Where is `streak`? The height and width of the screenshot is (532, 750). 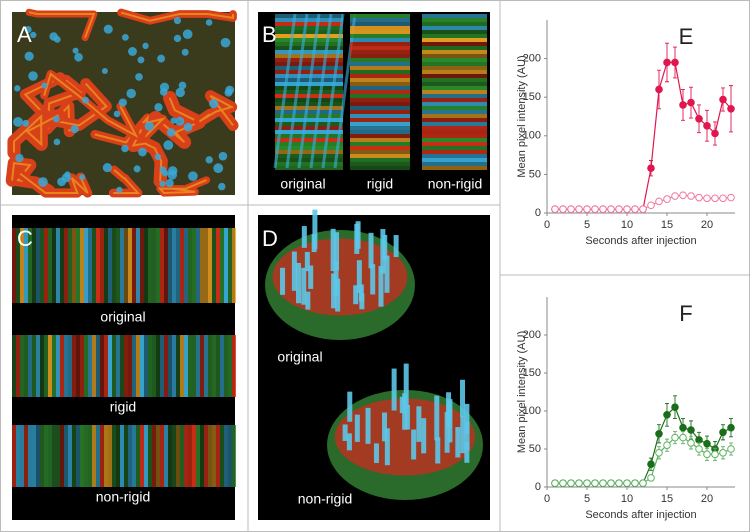 streak is located at coordinates (297, 91).